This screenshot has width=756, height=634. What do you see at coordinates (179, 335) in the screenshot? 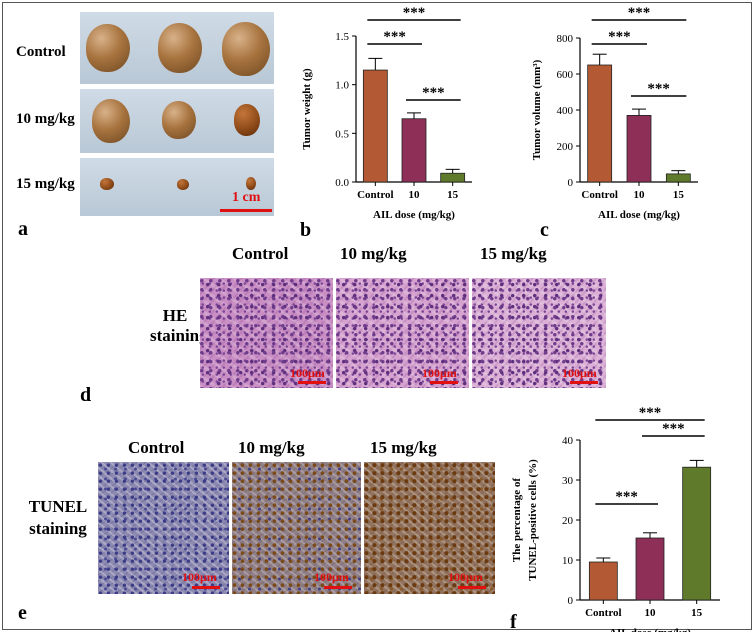
I see `he-row-label-line2: staining` at bounding box center [179, 335].